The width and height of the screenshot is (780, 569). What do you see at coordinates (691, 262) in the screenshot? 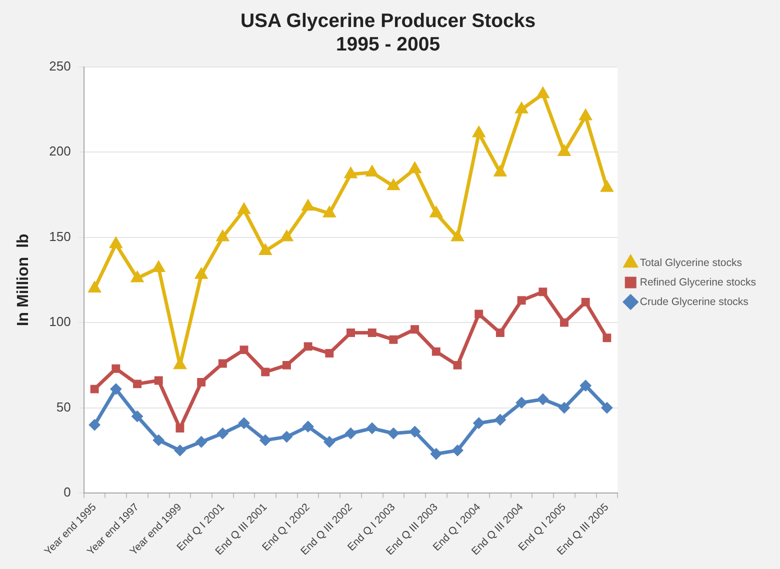
I see `legend-label: Total Glycerine stocks` at bounding box center [691, 262].